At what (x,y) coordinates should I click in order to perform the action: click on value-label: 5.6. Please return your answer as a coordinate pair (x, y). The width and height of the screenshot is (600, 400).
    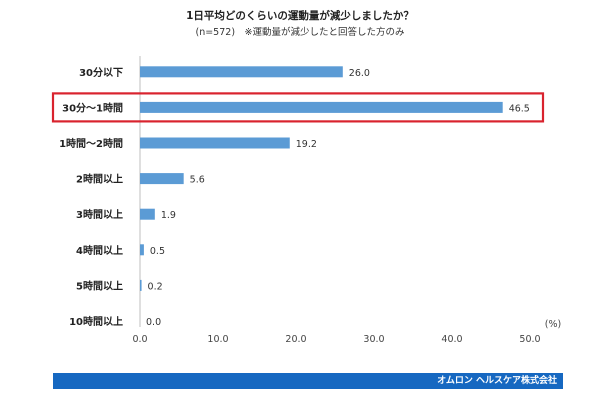
    Looking at the image, I should click on (197, 180).